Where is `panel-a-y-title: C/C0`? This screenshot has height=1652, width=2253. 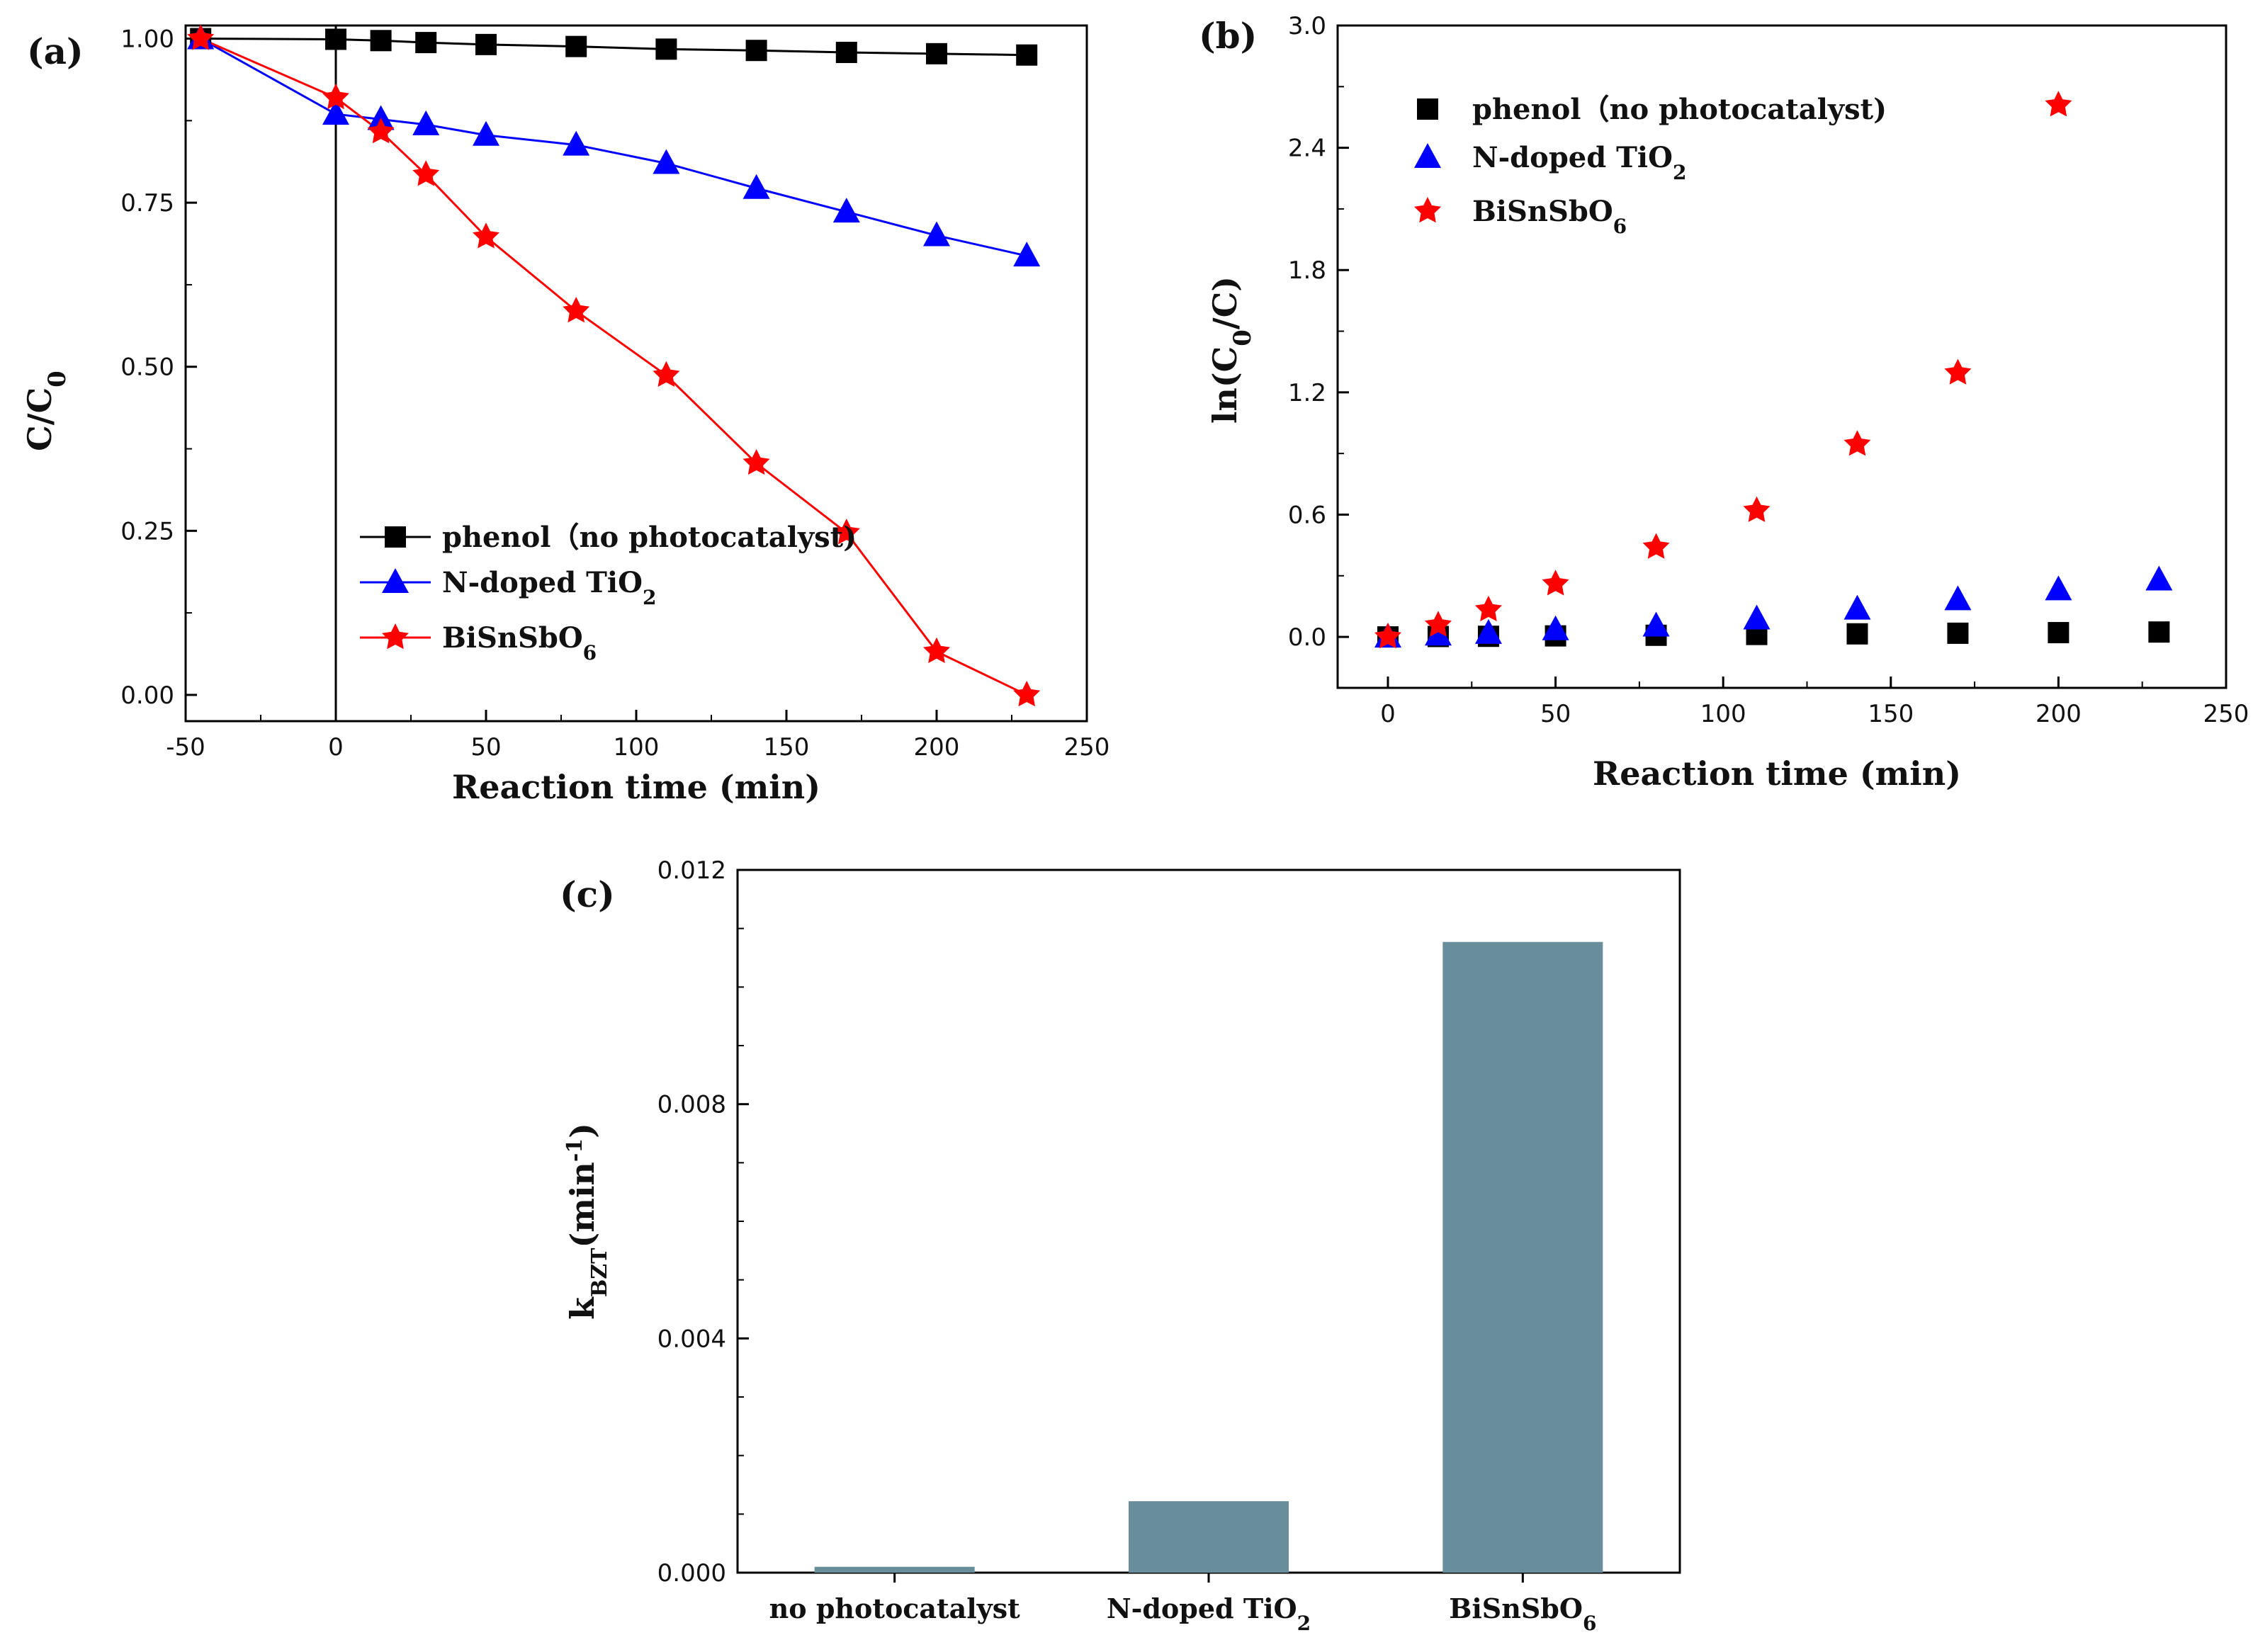 panel-a-y-title: C/C0 is located at coordinates (47, 411).